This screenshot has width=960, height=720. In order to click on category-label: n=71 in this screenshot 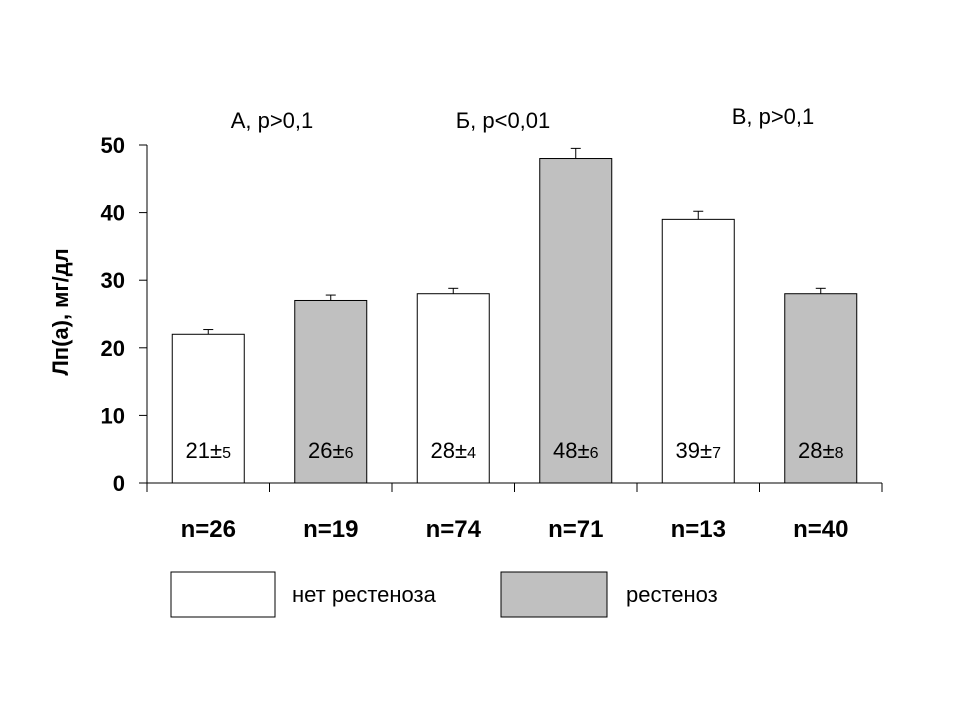, I will do `click(575, 529)`.